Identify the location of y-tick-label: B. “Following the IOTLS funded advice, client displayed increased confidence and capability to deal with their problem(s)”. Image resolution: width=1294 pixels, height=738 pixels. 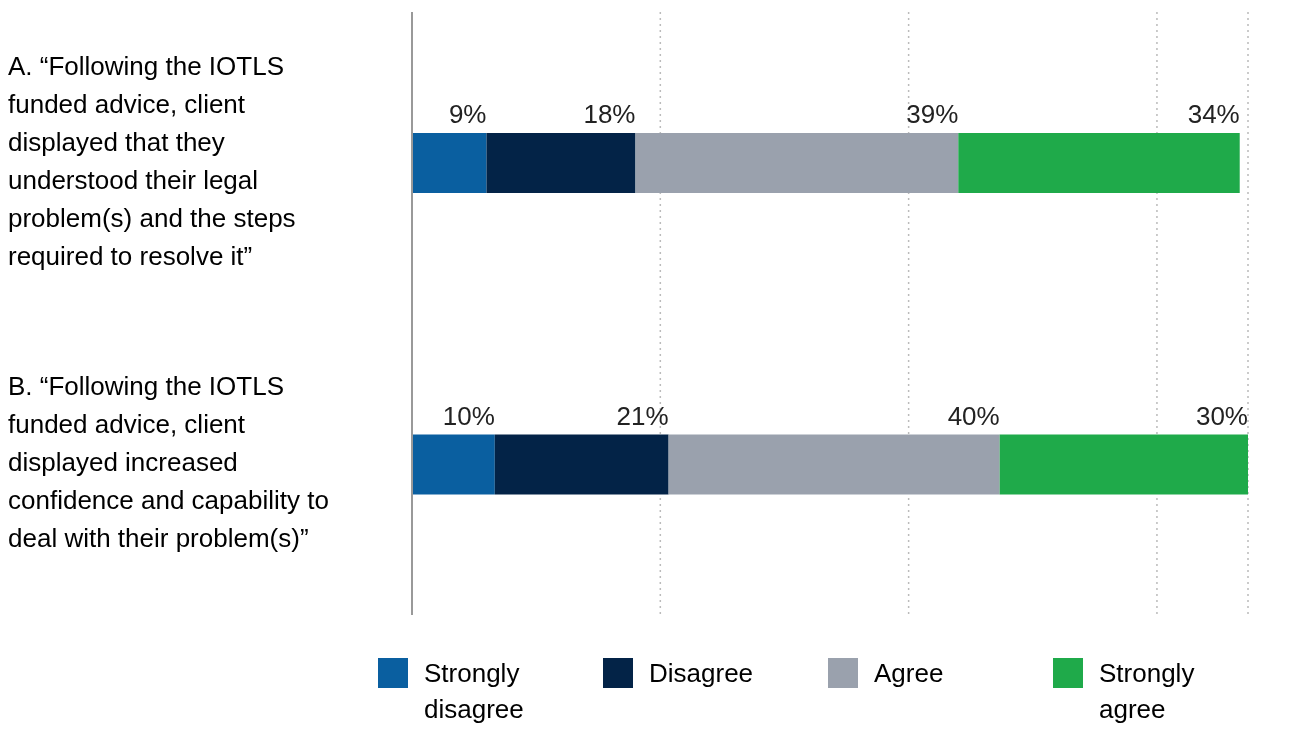
(168, 462).